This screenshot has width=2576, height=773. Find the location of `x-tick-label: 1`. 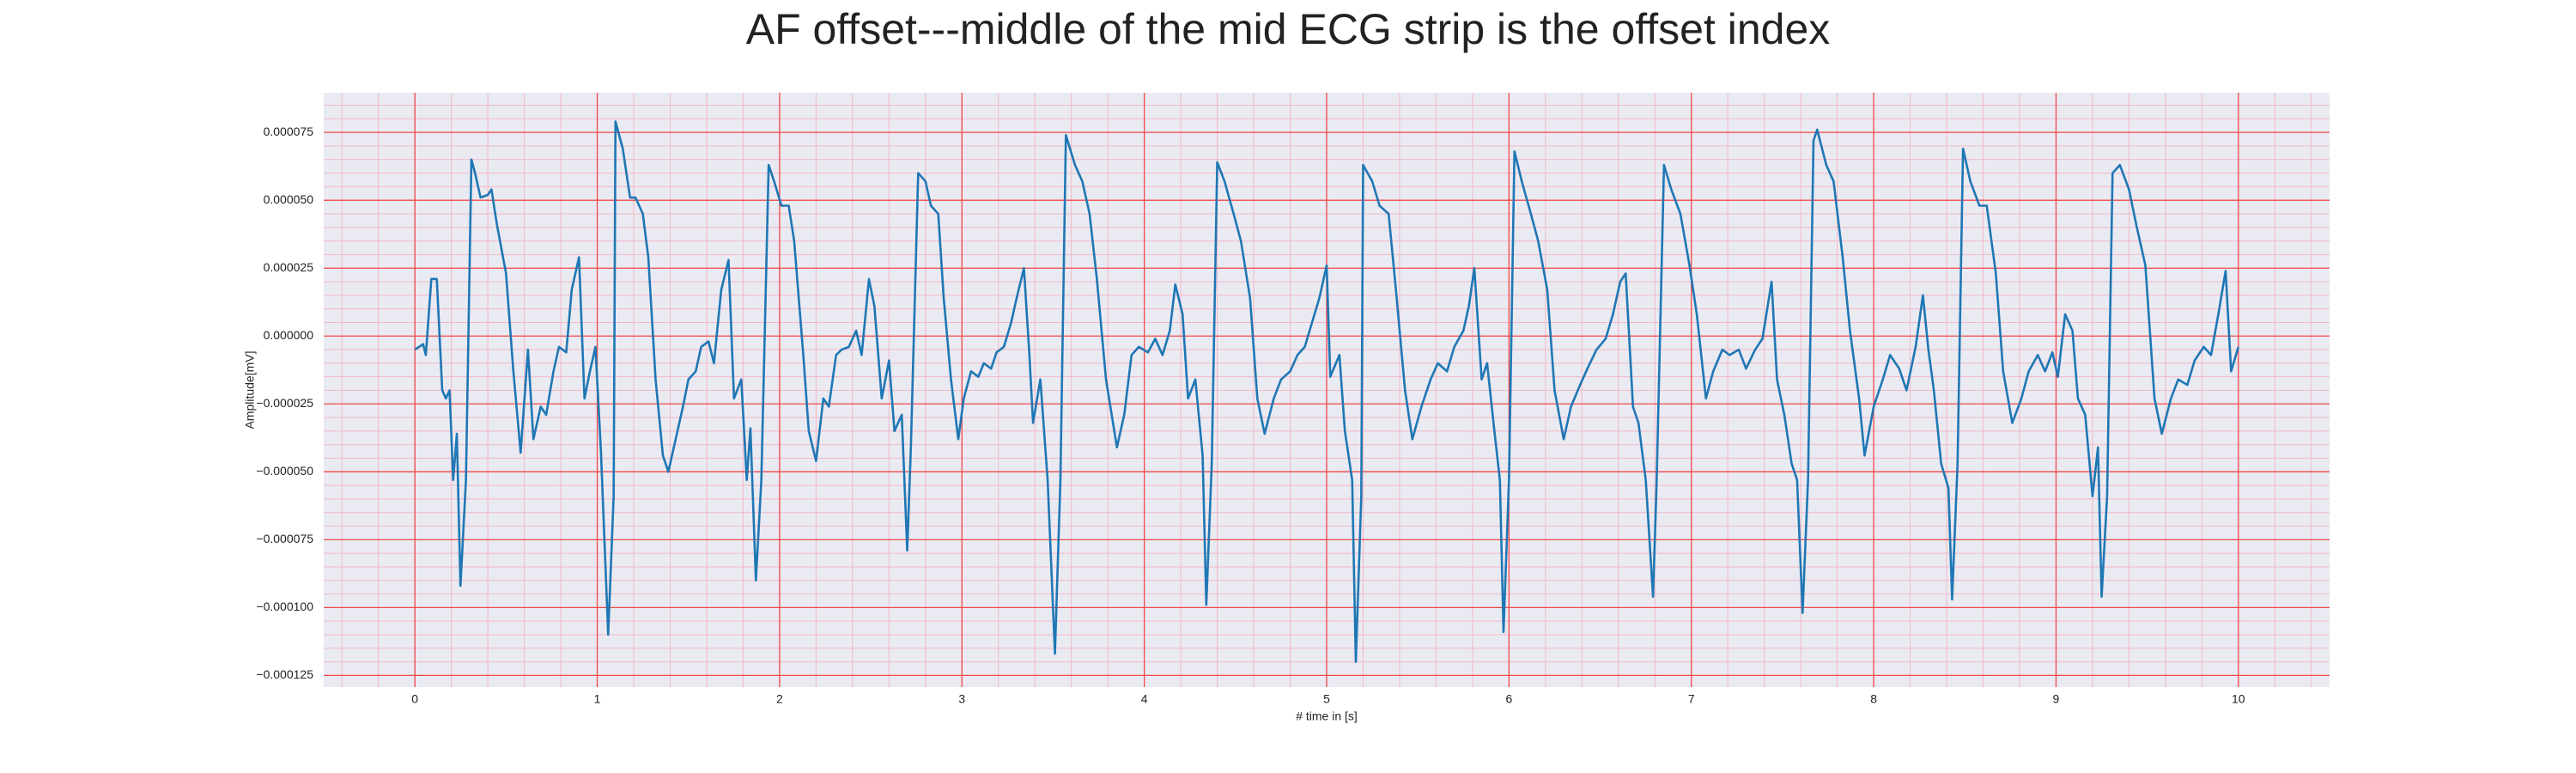

x-tick-label: 1 is located at coordinates (597, 699).